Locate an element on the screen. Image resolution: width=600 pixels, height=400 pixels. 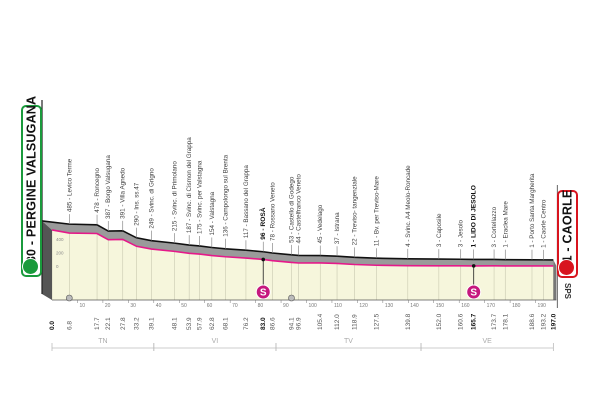
km-tick-label: 90 is located at coordinates (286, 306).